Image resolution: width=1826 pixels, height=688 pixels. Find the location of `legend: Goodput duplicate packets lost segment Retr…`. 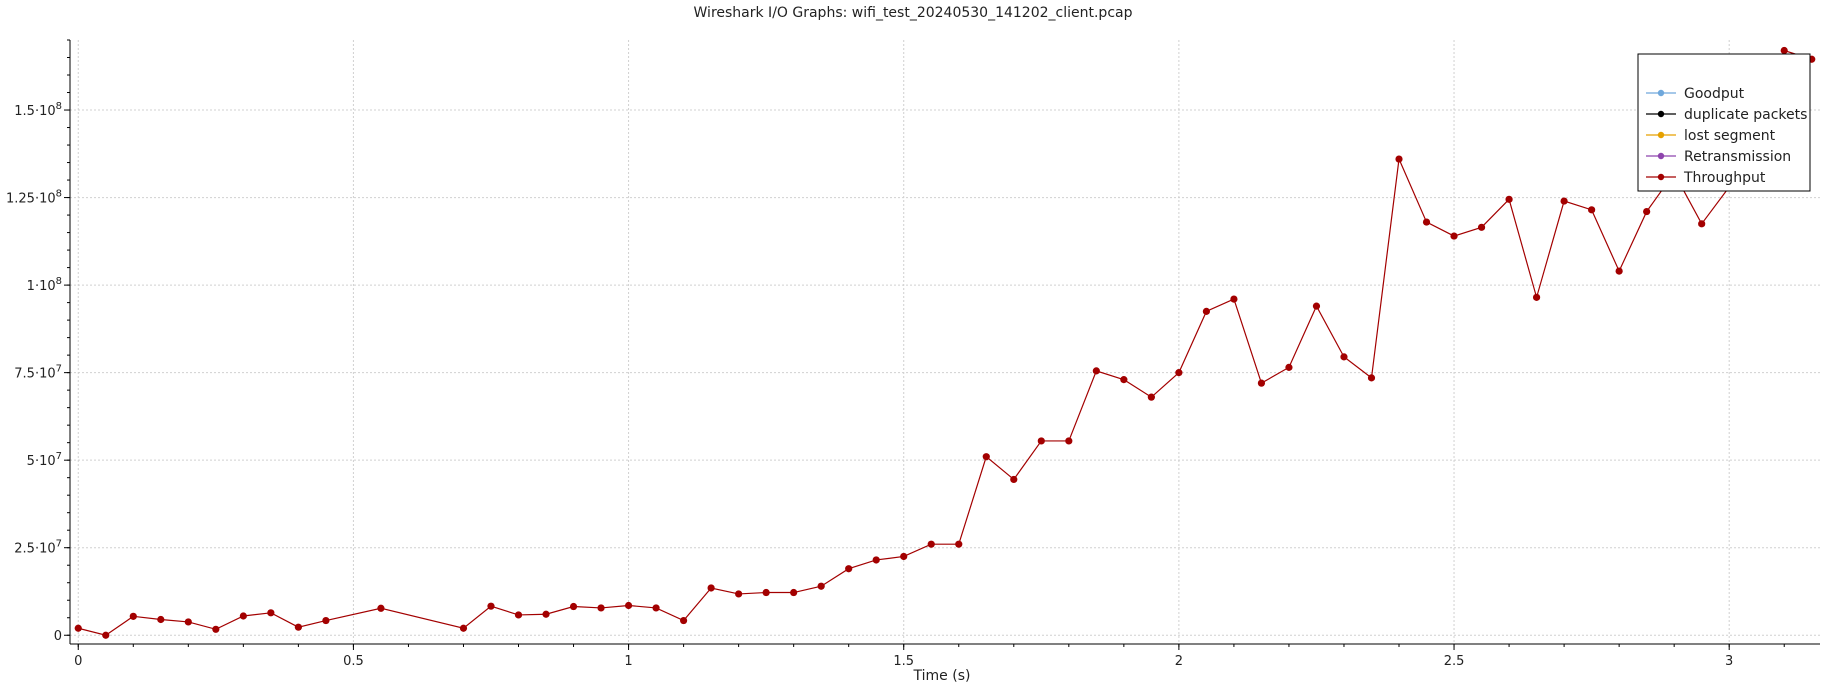

legend: Goodput duplicate packets lost segment Retr… is located at coordinates (1724, 122).